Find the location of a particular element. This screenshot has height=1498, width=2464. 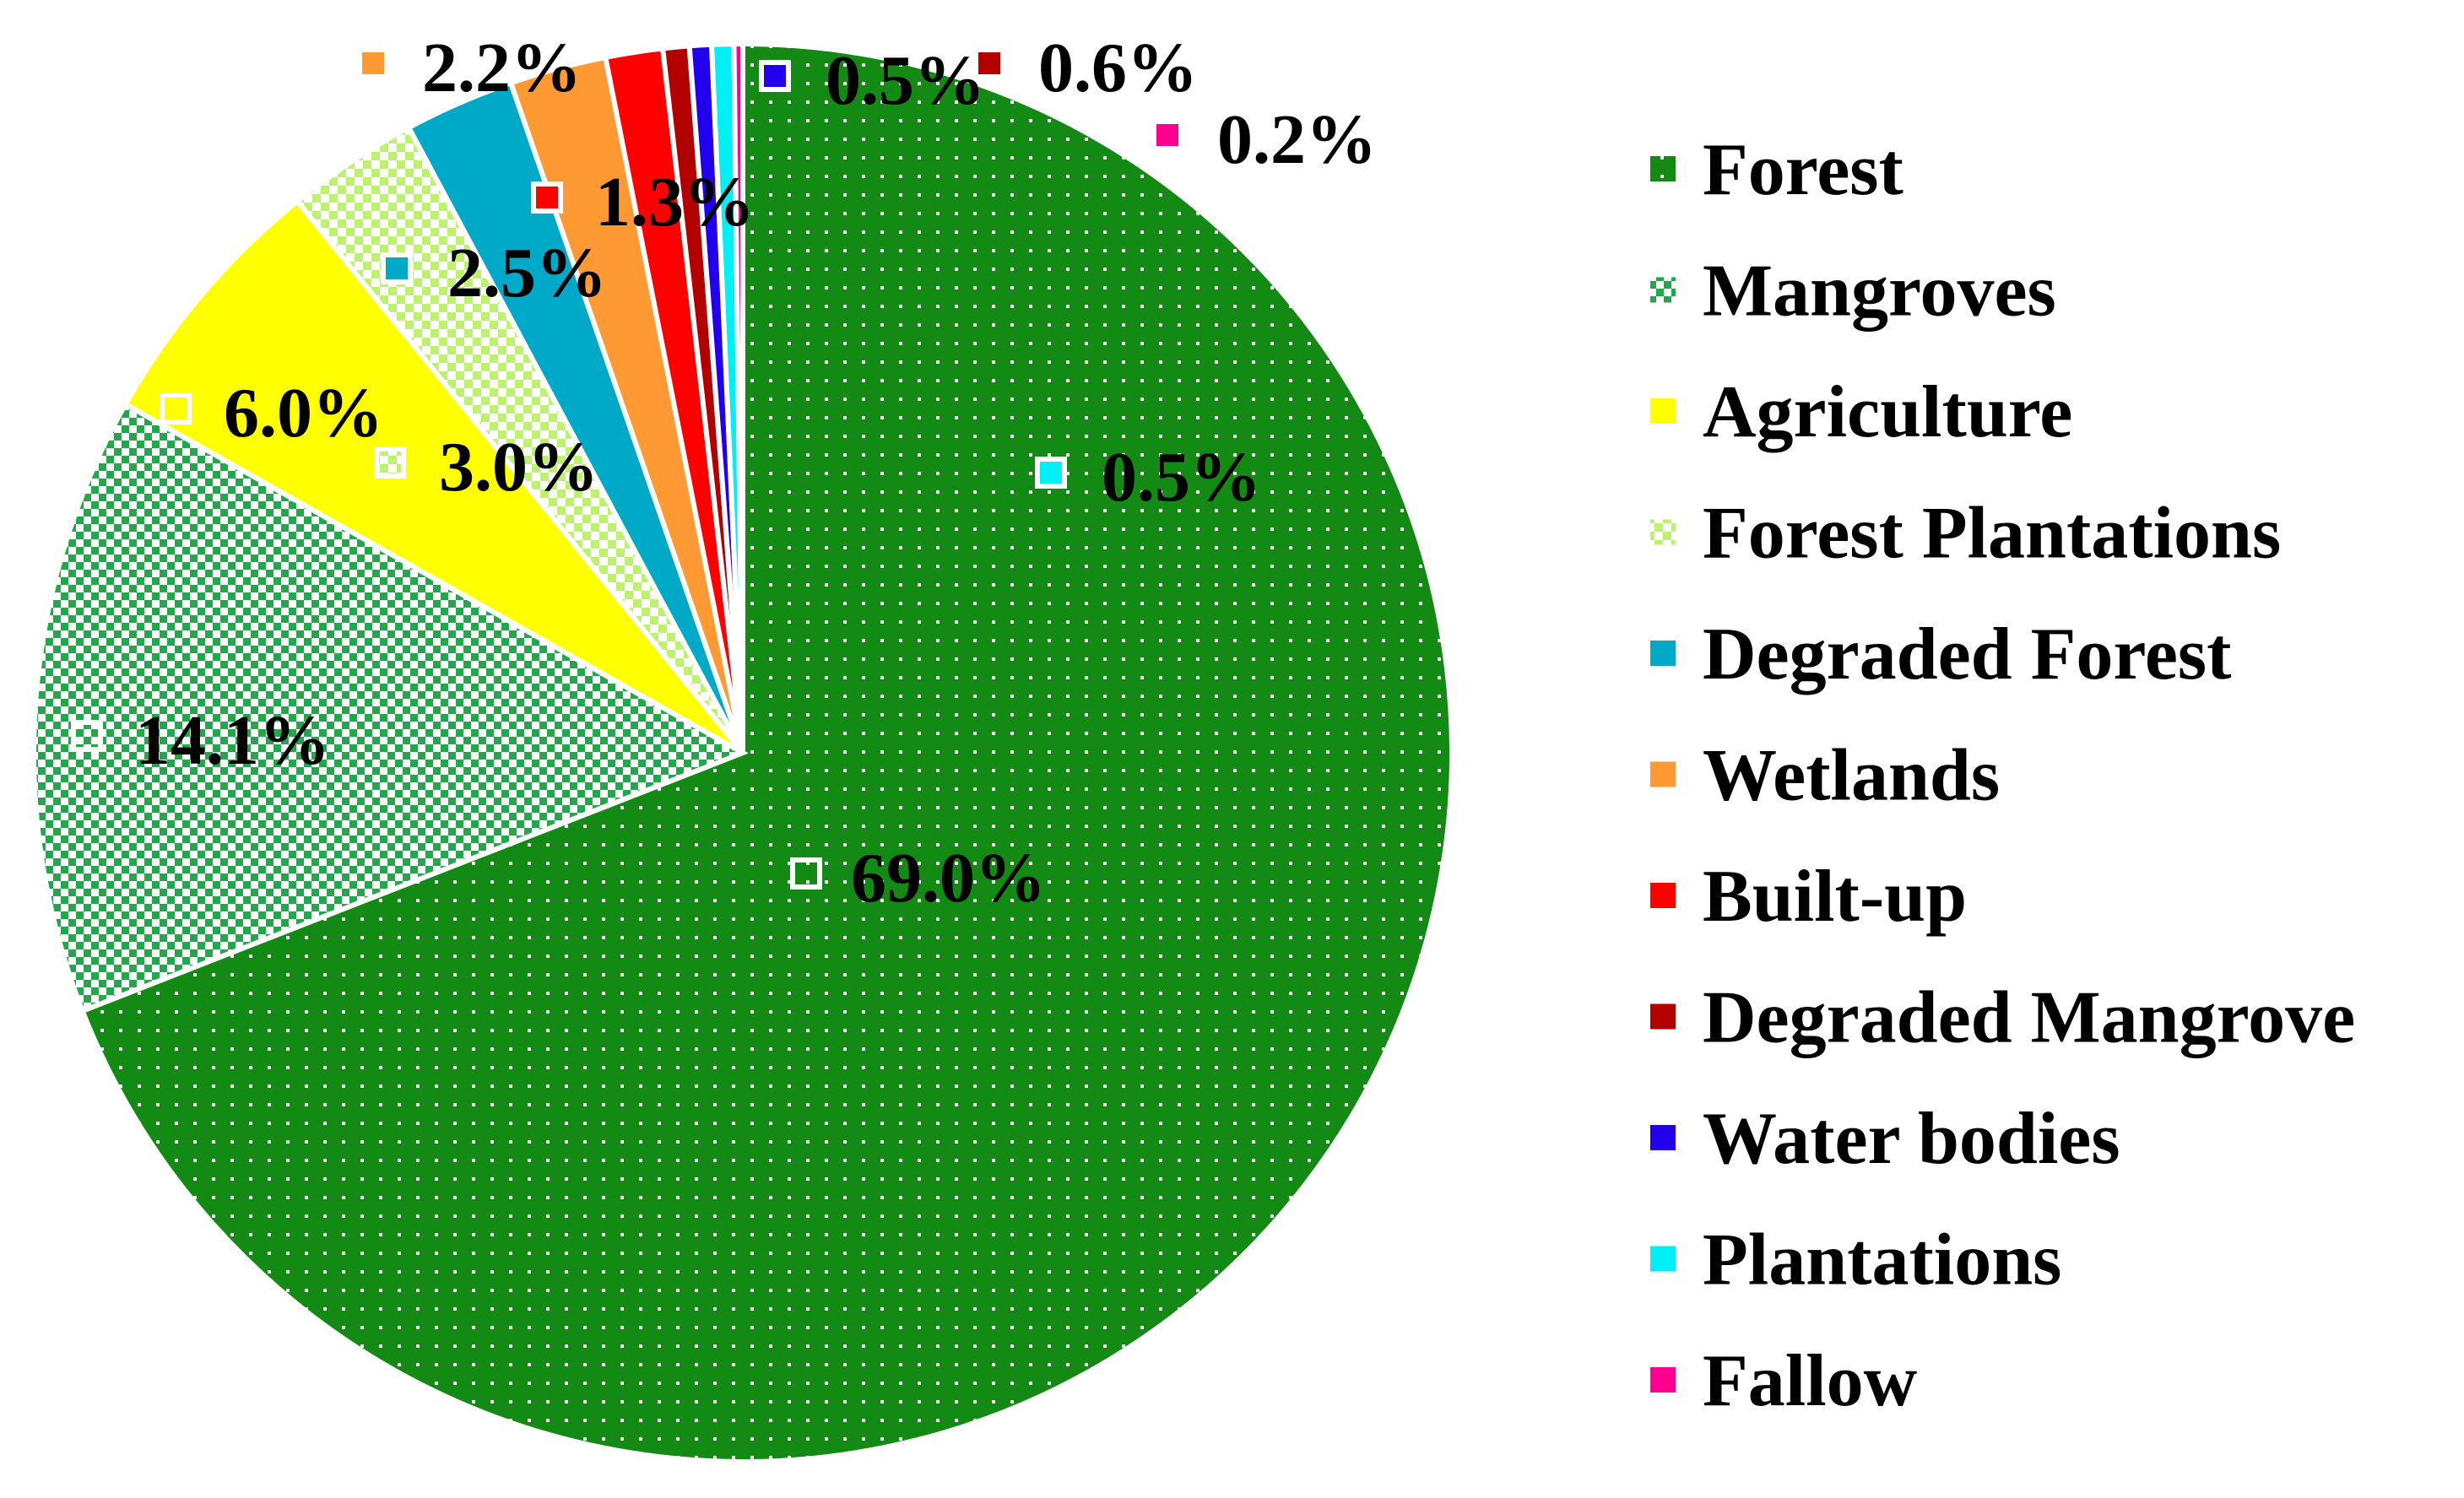

data-label-forest: 69.0% is located at coordinates (948, 878).